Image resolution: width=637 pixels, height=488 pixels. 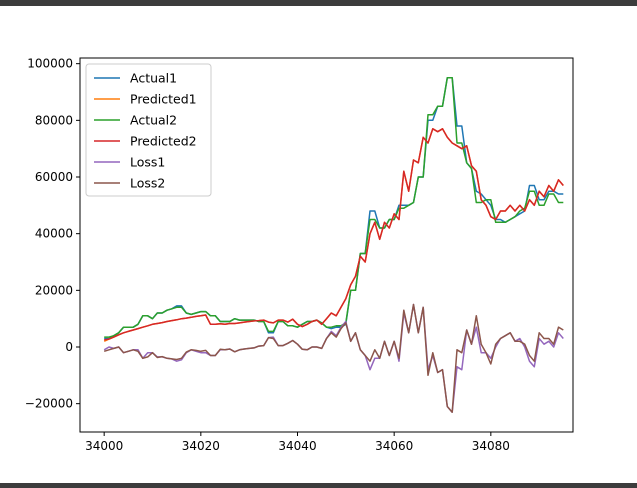 I want to click on y-tick-label: −20000, so click(x=49, y=404).